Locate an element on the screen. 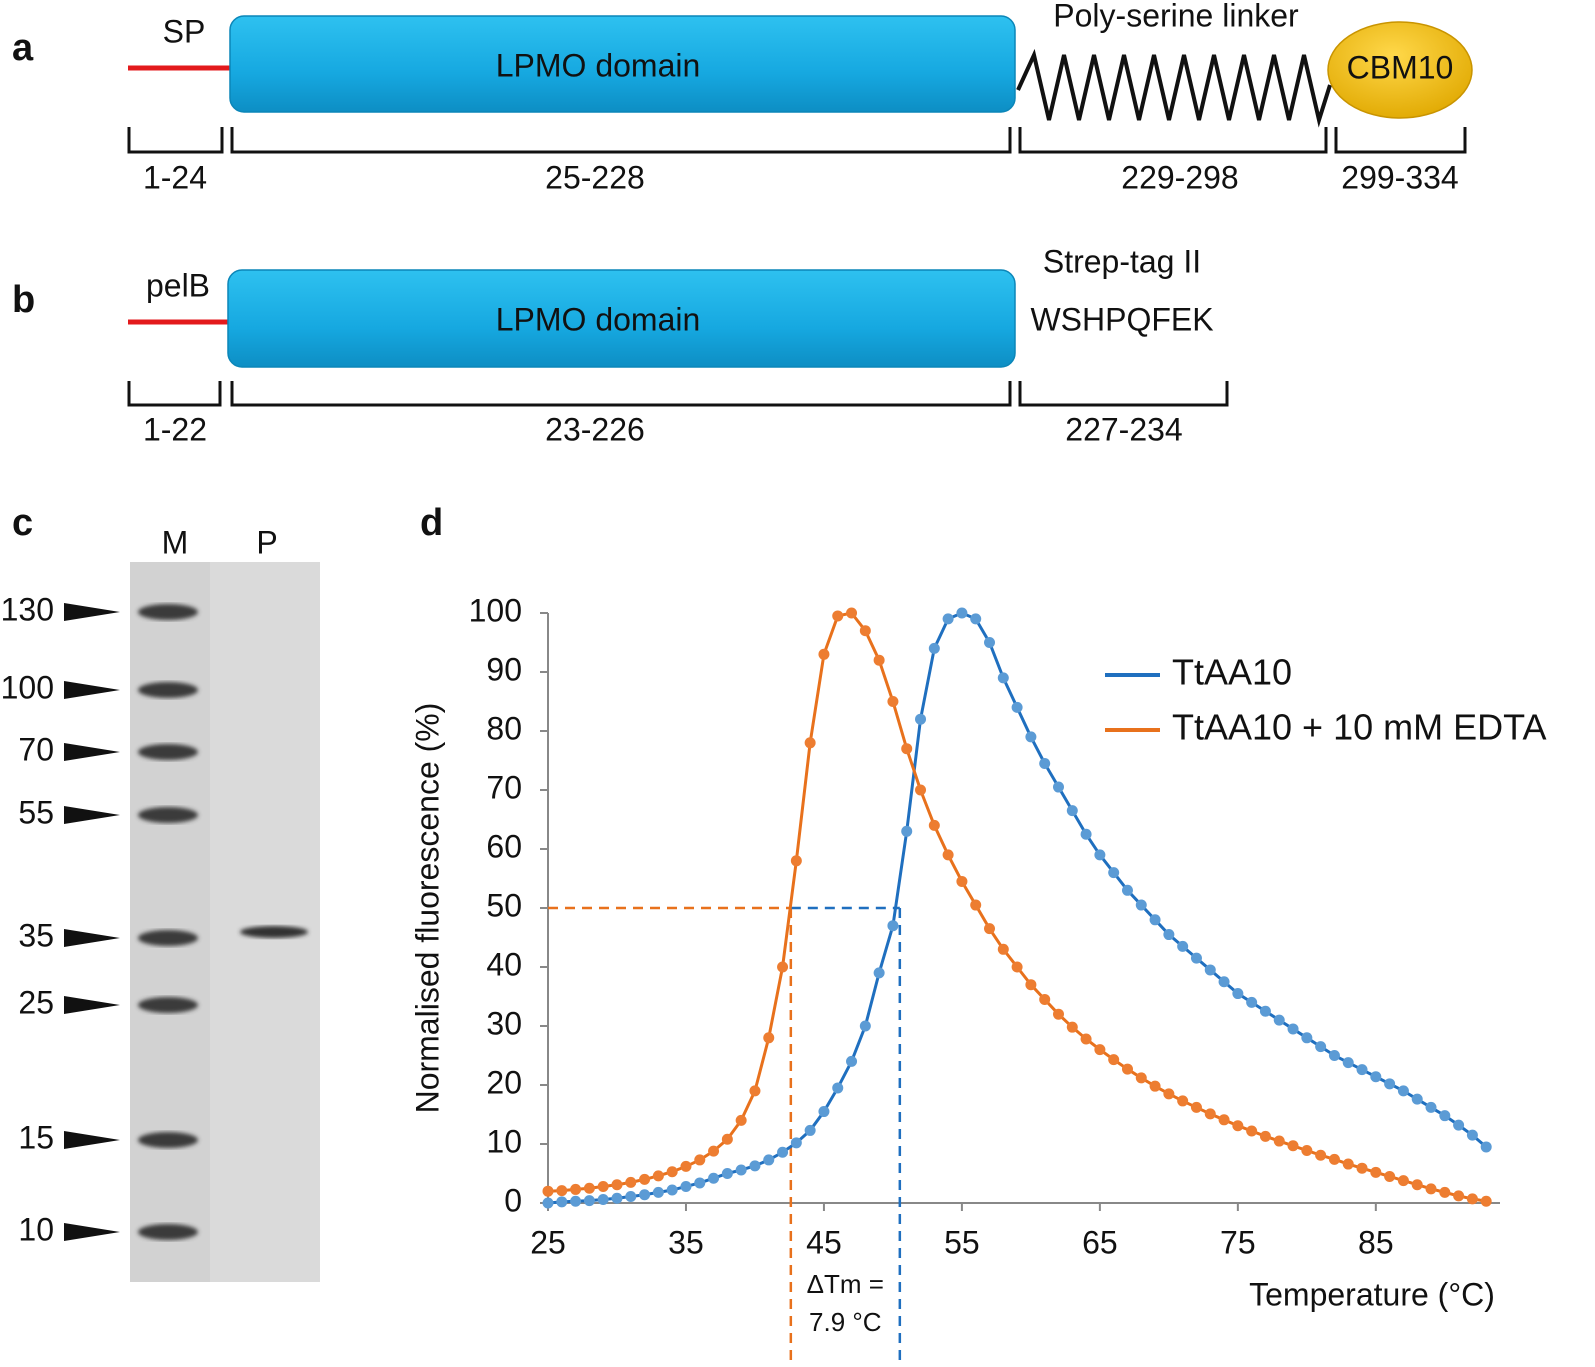 Image resolution: width=1595 pixels, height=1367 pixels. tag-sequence: WSHPQFEK is located at coordinates (1121, 319).